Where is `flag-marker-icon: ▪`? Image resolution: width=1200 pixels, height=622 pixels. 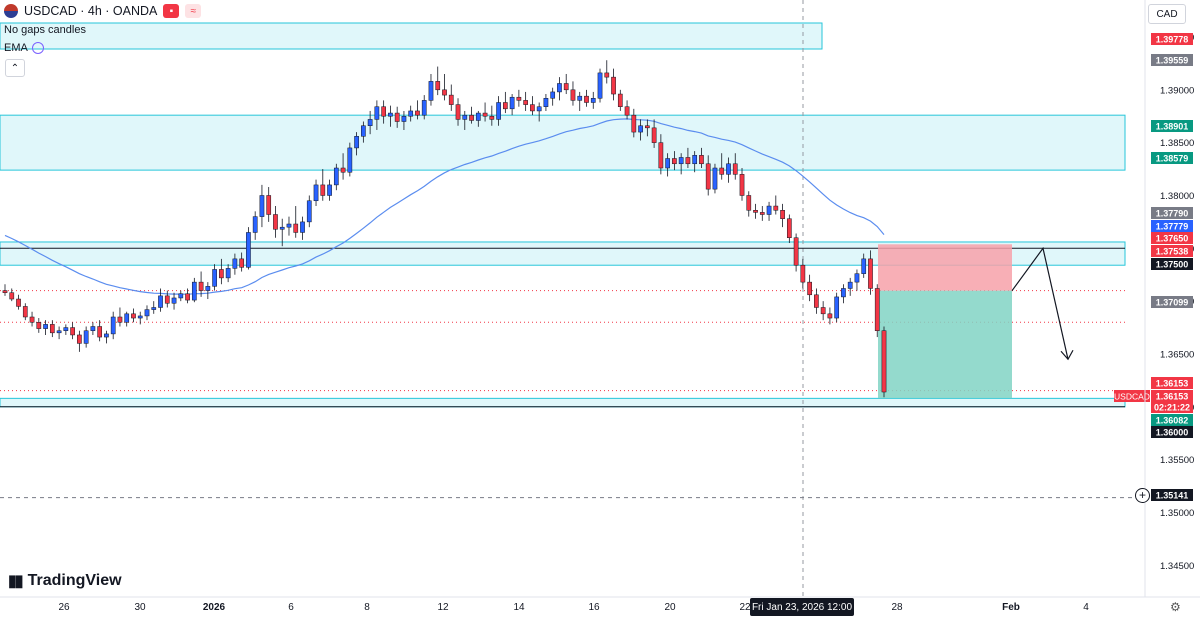 flag-marker-icon: ▪ is located at coordinates (171, 11).